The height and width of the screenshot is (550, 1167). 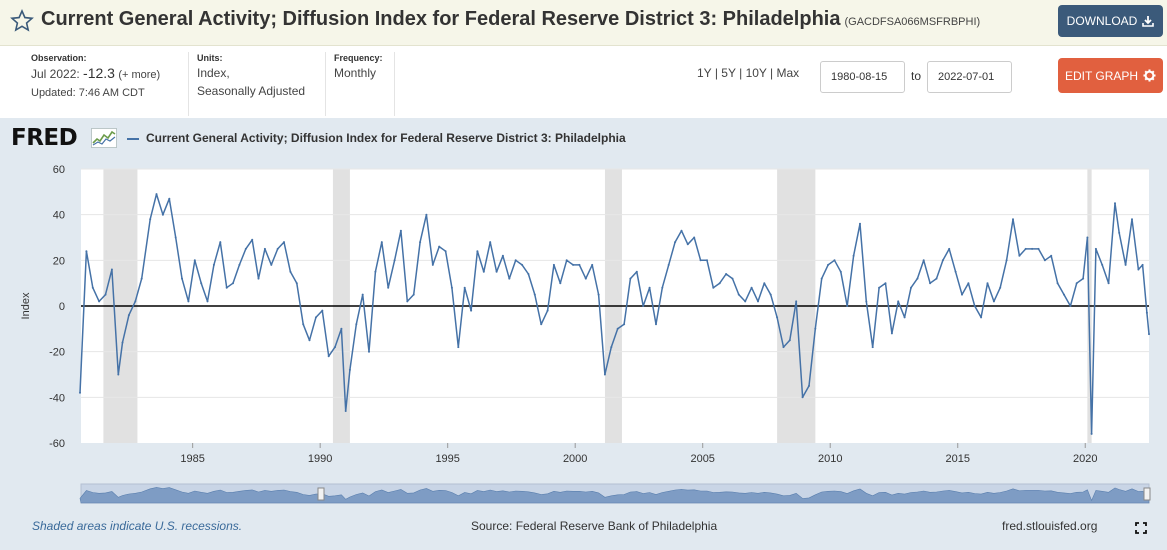 I want to click on range-1y: 1Y, so click(x=704, y=73).